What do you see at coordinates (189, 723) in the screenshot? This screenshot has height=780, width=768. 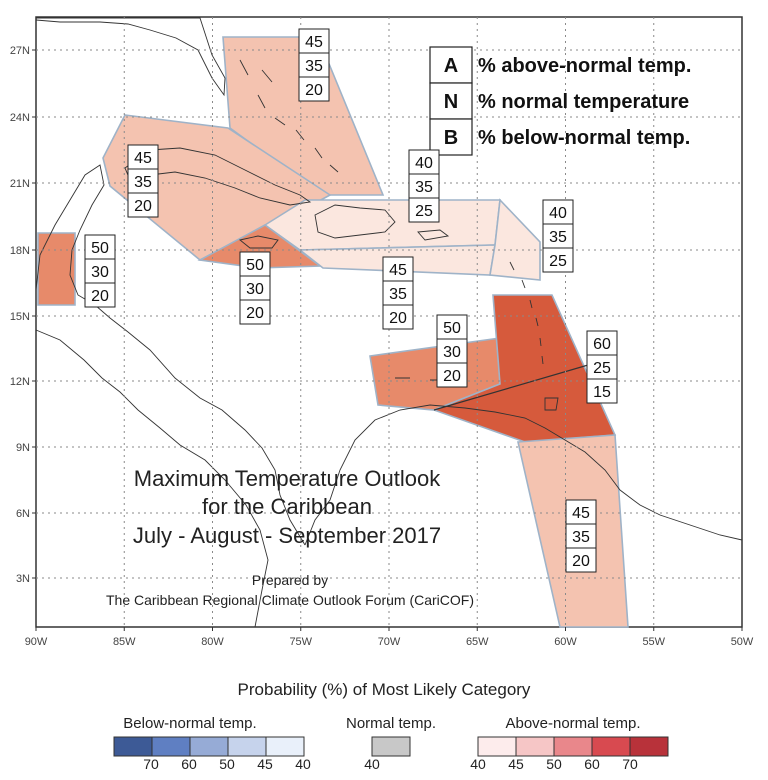 I see `scale-below-label: Below-normal temp.` at bounding box center [189, 723].